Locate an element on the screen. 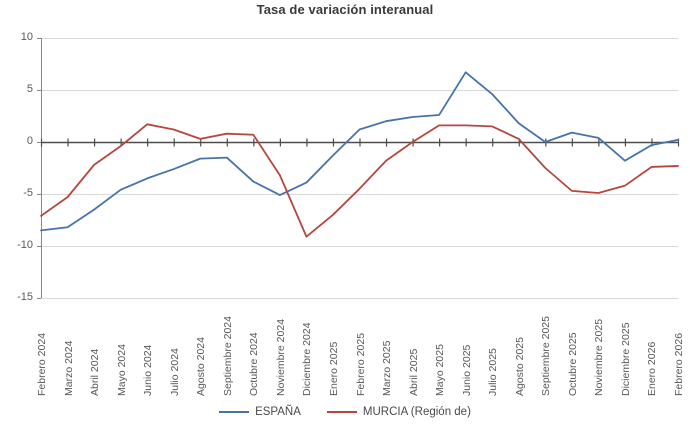 This screenshot has height=433, width=690. y-axis-tick-label: -5 is located at coordinates (28, 193).